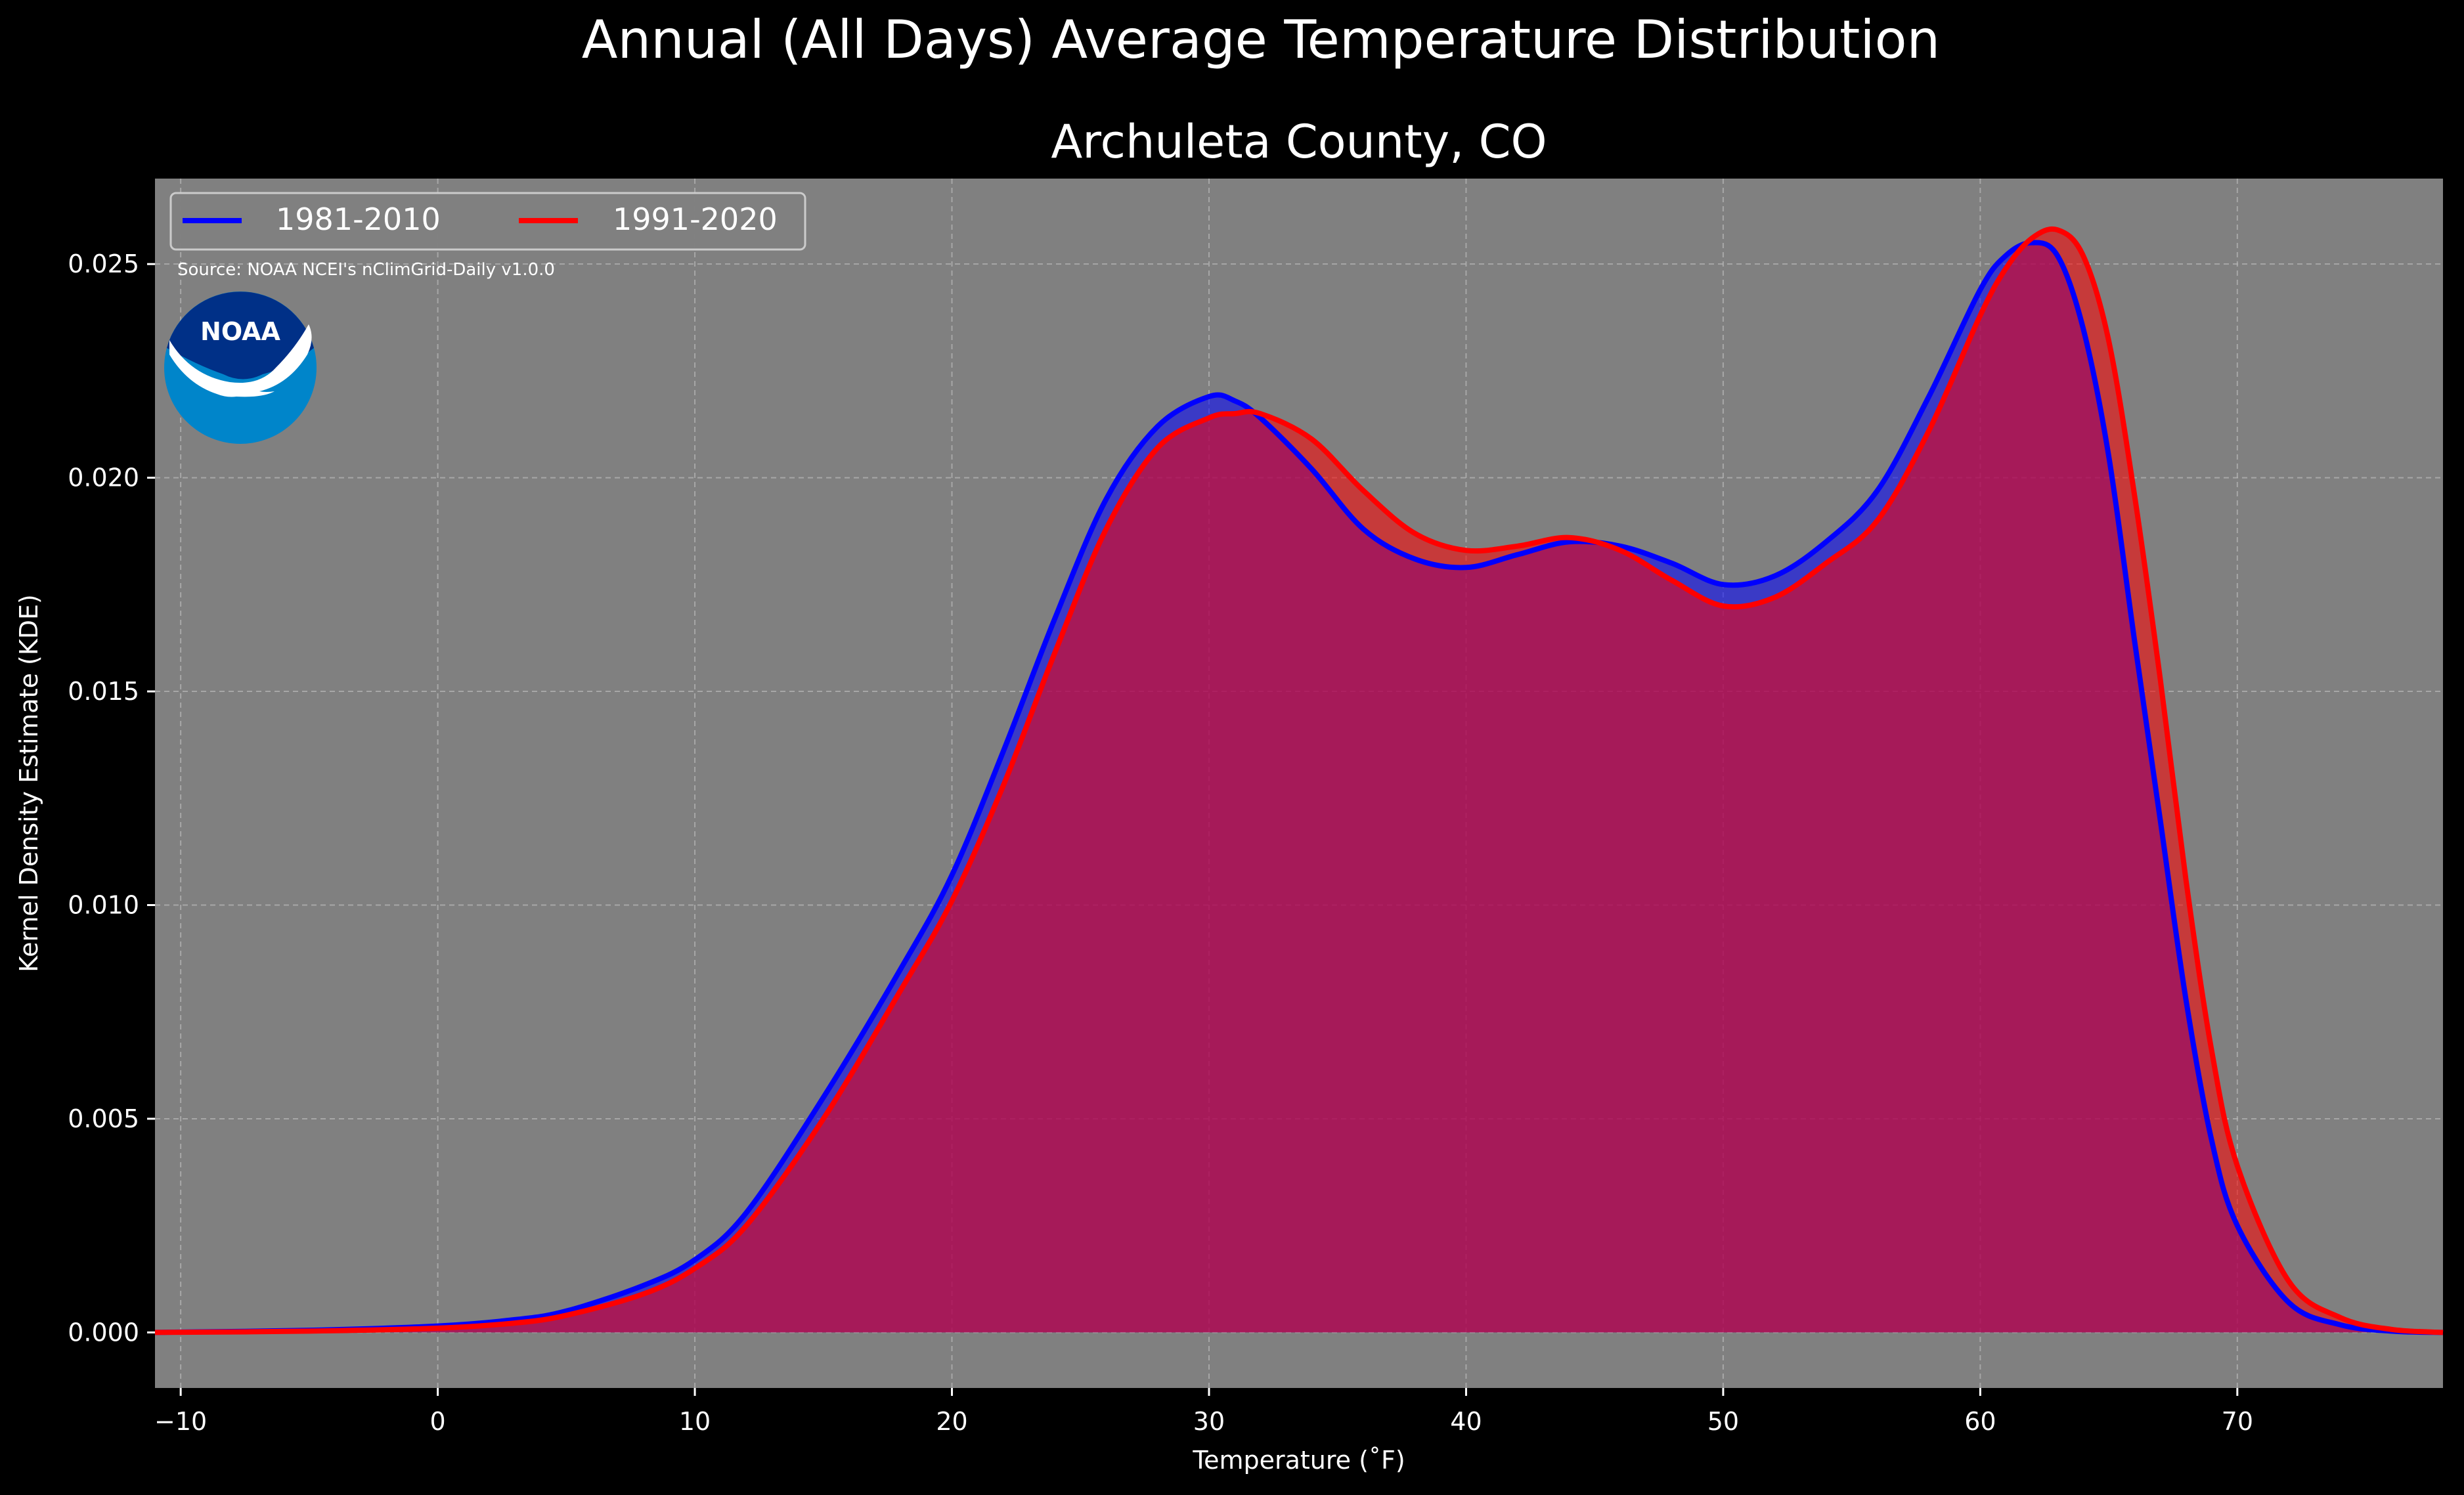 This screenshot has width=2464, height=1495. What do you see at coordinates (358, 219) in the screenshot?
I see `legend-label-1981-2010: 1981-2010` at bounding box center [358, 219].